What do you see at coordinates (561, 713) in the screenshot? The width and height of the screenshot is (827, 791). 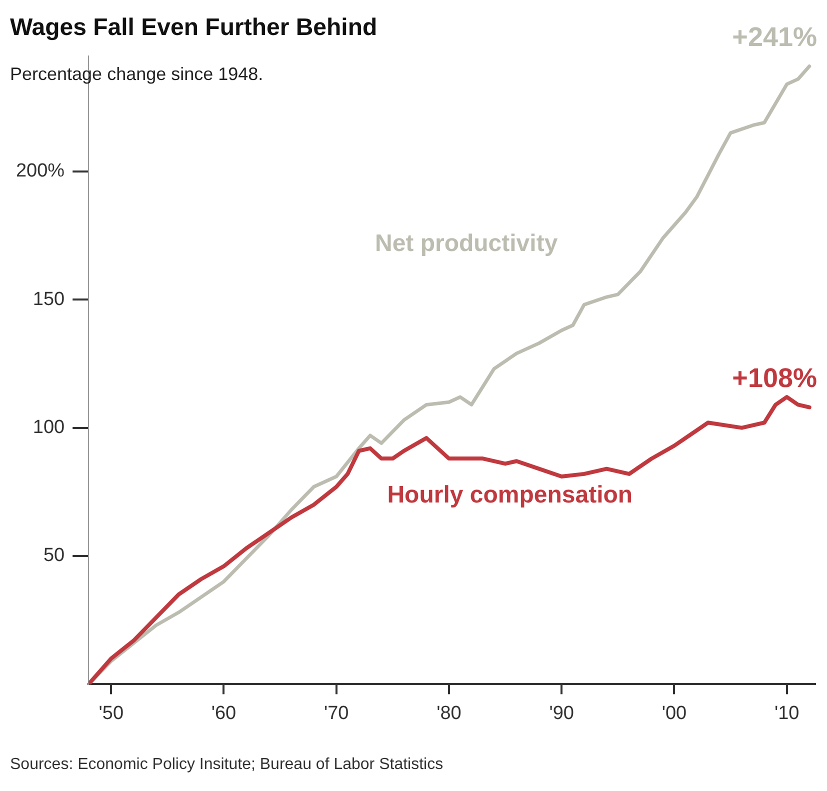 I see `x-tick-label: '90` at bounding box center [561, 713].